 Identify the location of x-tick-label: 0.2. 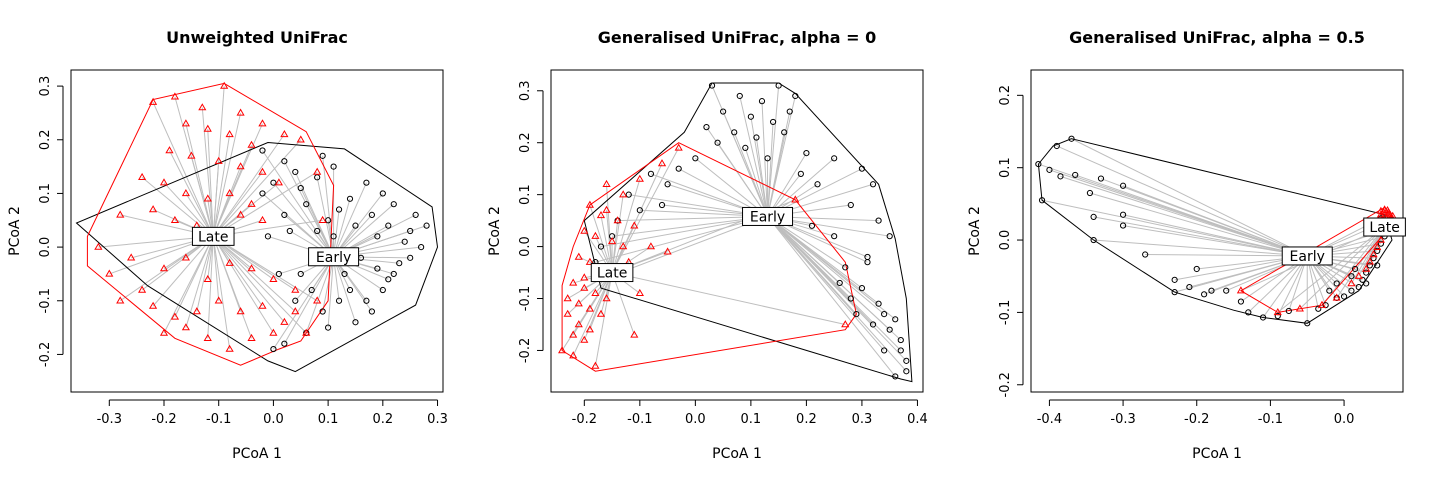
(382, 419).